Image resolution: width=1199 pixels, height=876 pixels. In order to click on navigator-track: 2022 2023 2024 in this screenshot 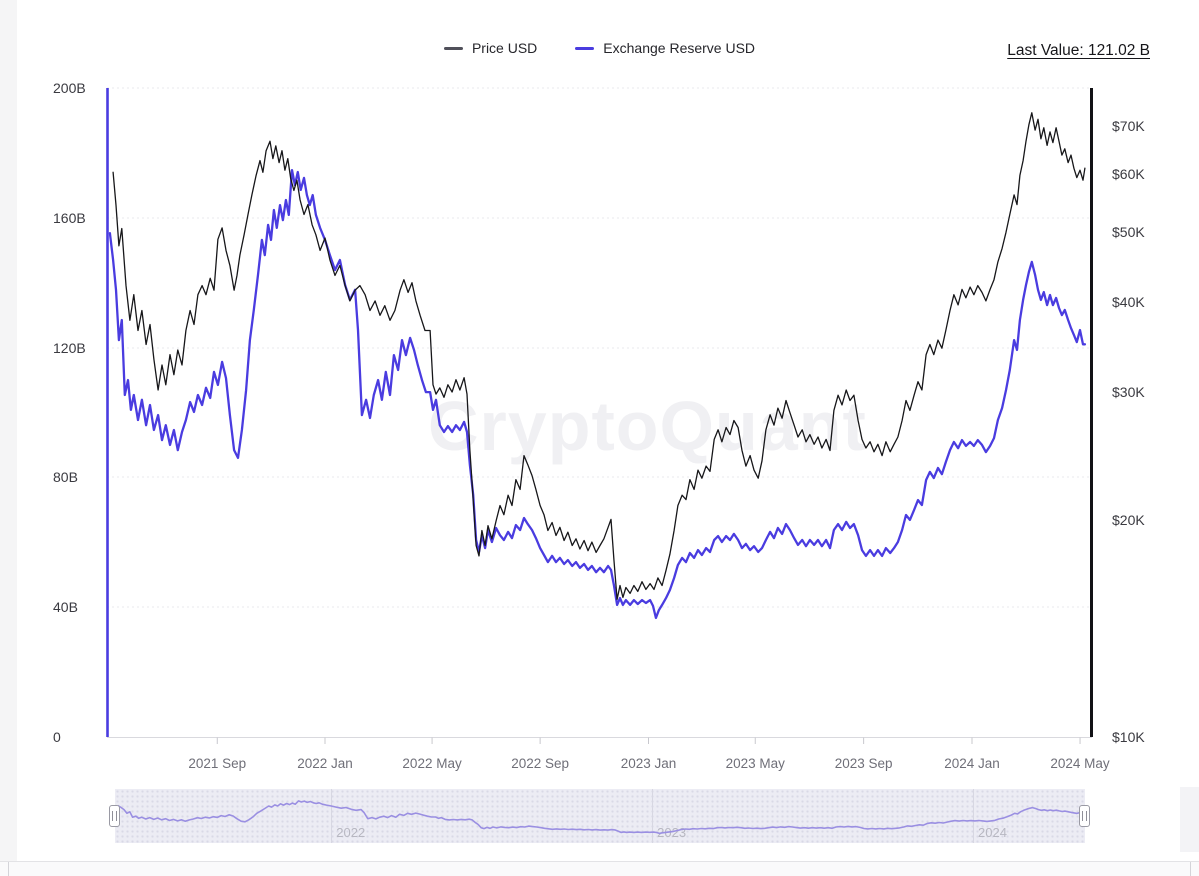, I will do `click(599, 816)`.